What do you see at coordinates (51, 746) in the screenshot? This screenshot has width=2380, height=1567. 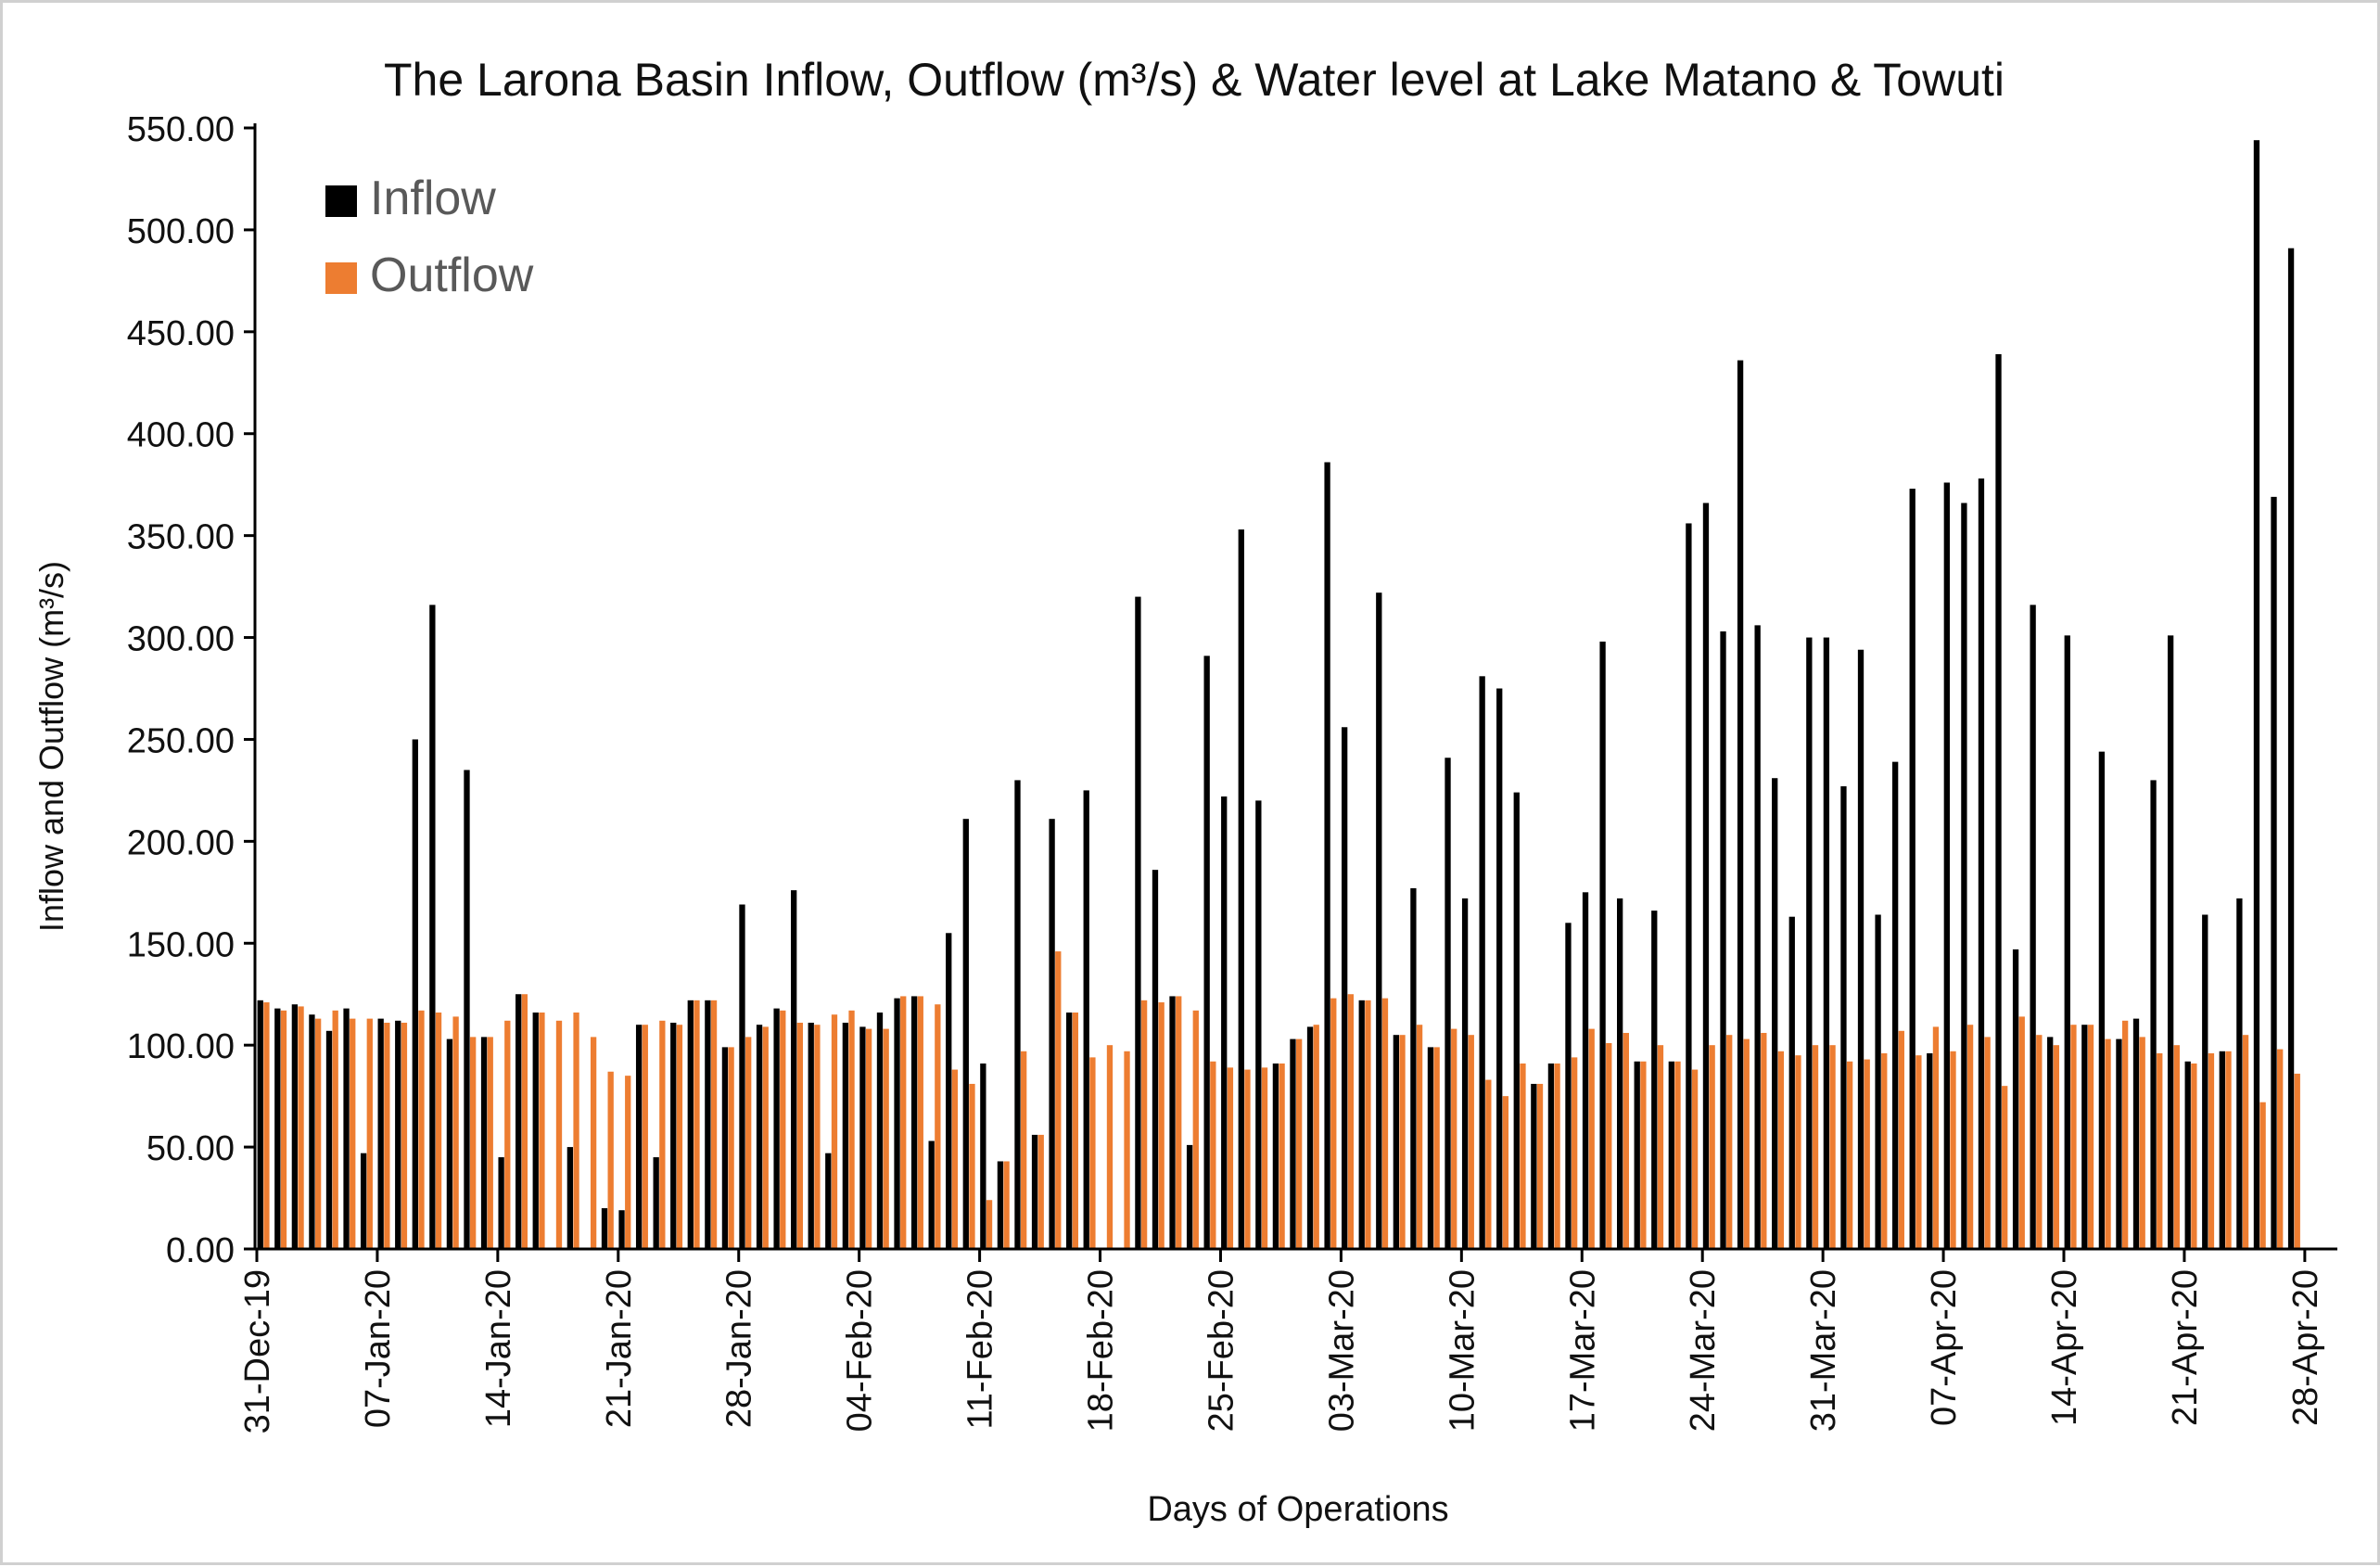 I see `y-axis-label: Inflow and Outflow (m³/s)` at bounding box center [51, 746].